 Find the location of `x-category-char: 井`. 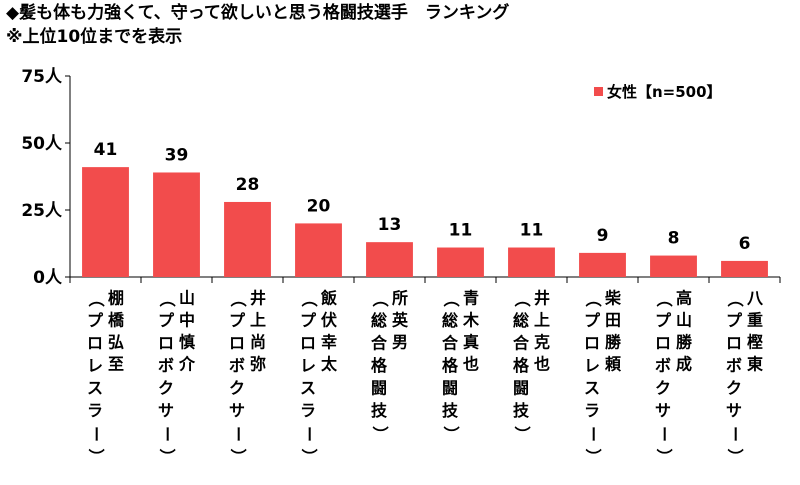

x-category-char: 井 is located at coordinates (542, 298).